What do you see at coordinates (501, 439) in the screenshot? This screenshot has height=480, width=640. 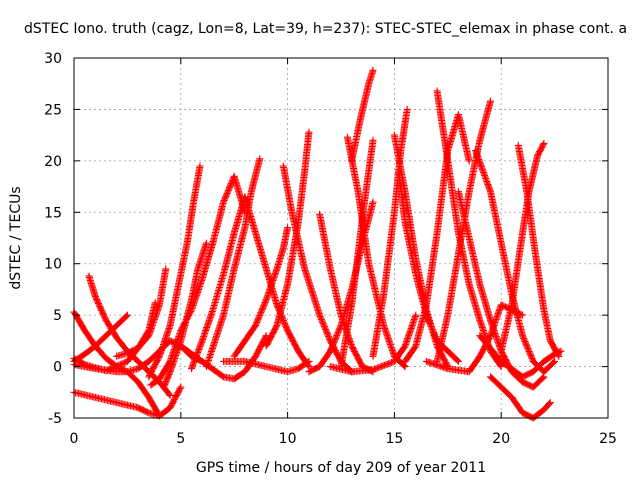 I see `x-tick-label: 20` at bounding box center [501, 439].